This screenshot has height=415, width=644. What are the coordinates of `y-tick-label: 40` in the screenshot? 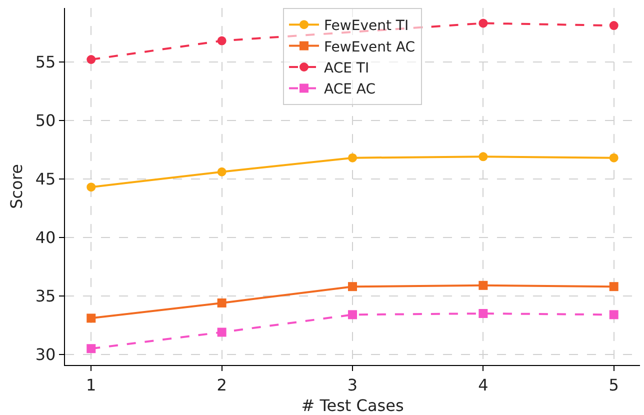 It's located at (45, 238).